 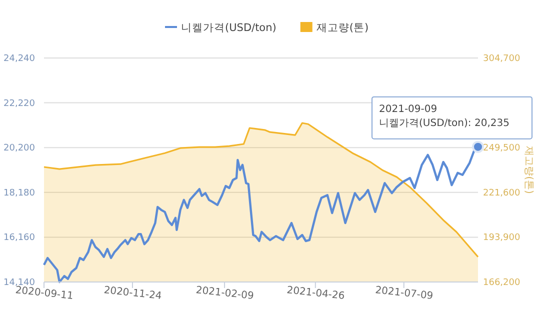 I want to click on y2-tick-label: 193,900, so click(x=501, y=238).